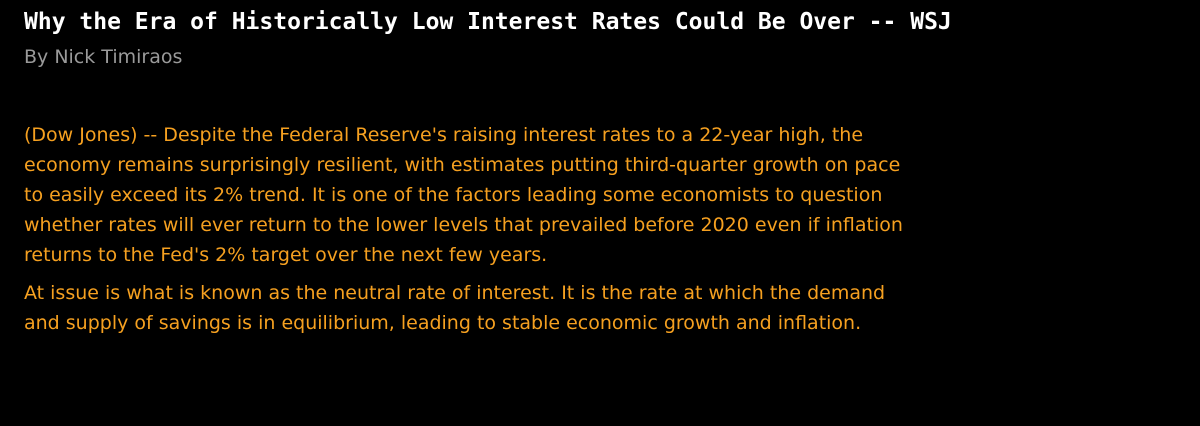 The height and width of the screenshot is (426, 1200). What do you see at coordinates (103, 57) in the screenshot?
I see `article-byline: By Nick Timiraos` at bounding box center [103, 57].